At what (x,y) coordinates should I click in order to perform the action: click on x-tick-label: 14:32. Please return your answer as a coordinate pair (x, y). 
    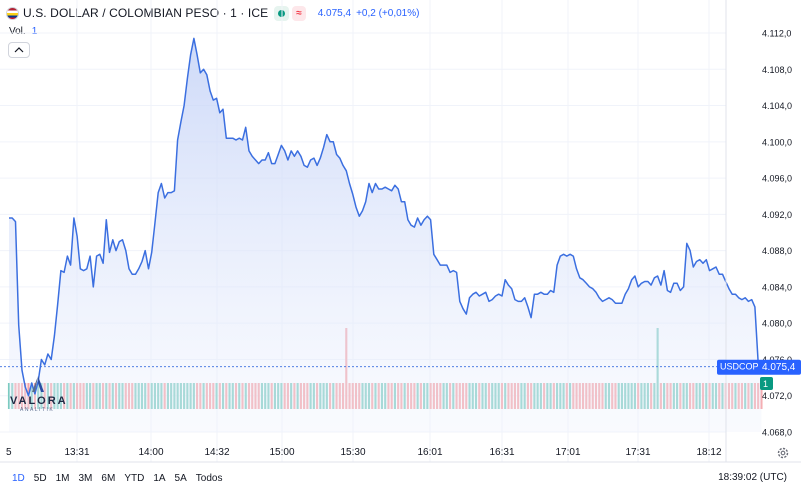
    Looking at the image, I should click on (216, 452).